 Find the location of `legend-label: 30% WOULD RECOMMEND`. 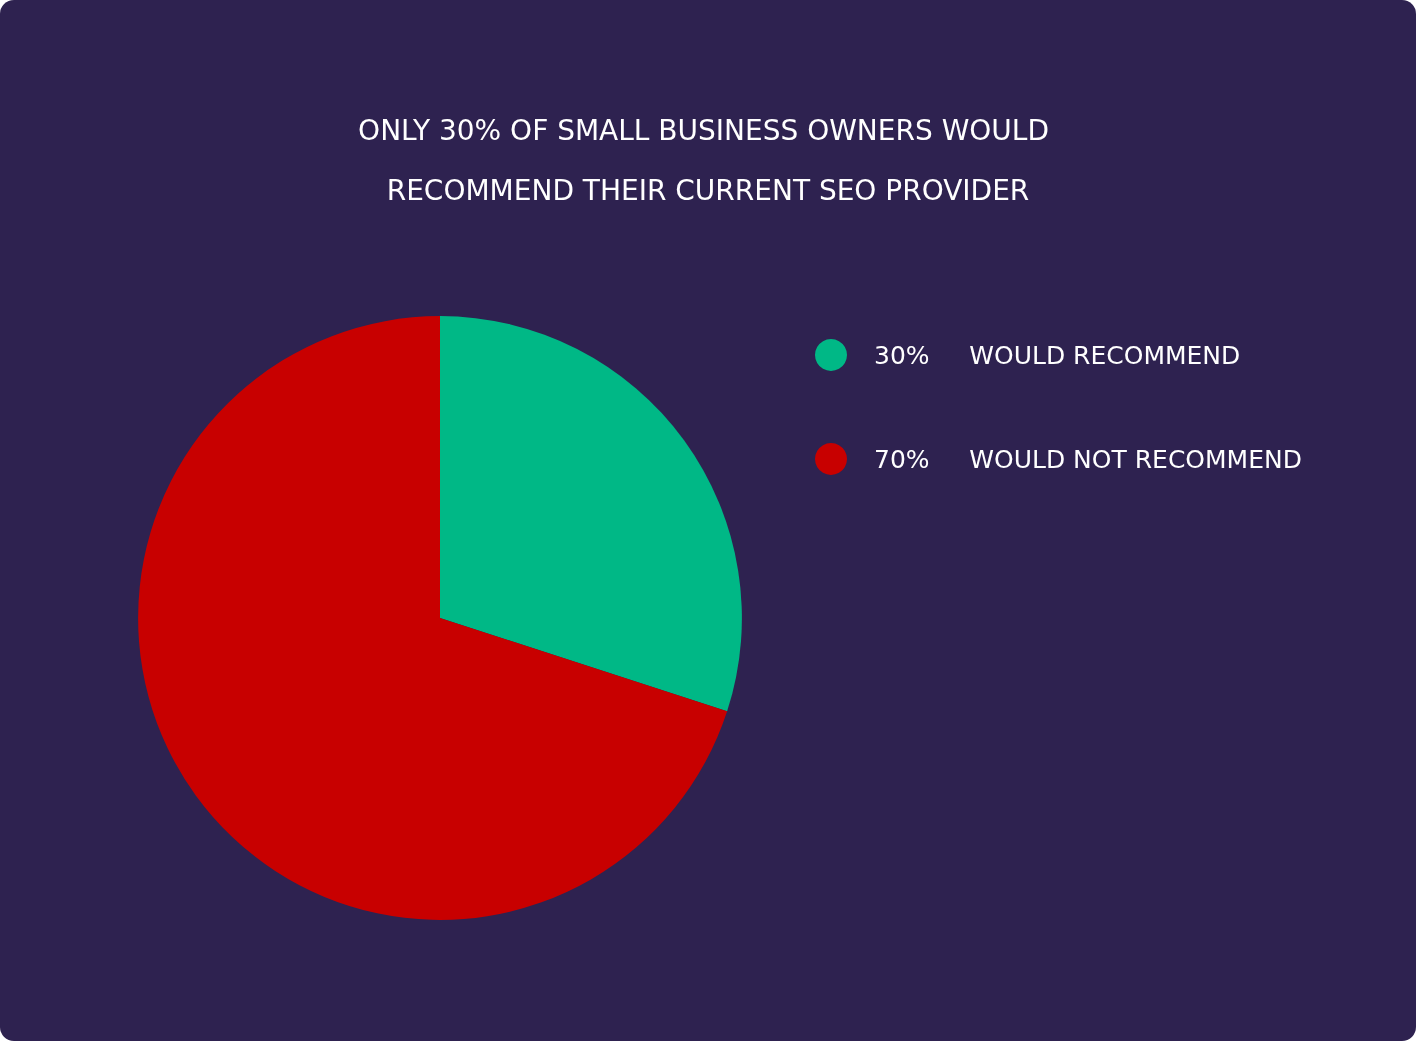

legend-label: 30% WOULD RECOMMEND is located at coordinates (1057, 355).